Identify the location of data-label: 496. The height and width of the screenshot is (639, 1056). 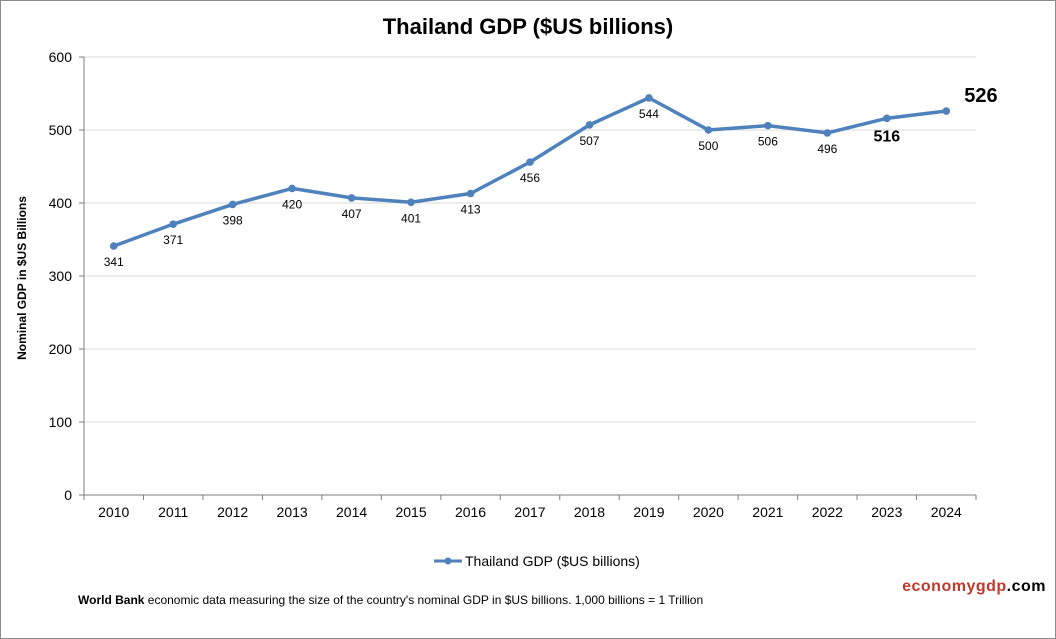
(827, 149).